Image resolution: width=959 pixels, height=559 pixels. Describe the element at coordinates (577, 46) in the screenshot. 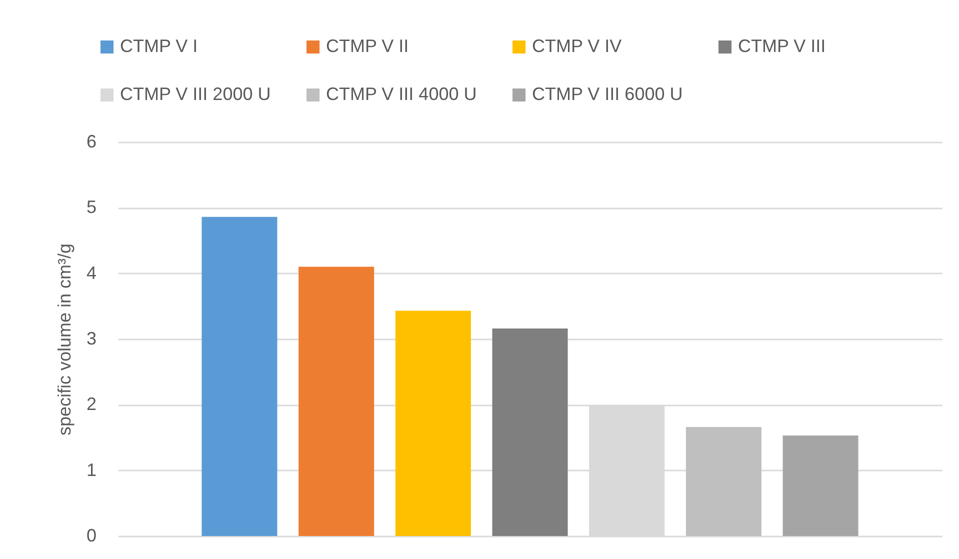

I see `legend-label: CTMP V IV` at that location.